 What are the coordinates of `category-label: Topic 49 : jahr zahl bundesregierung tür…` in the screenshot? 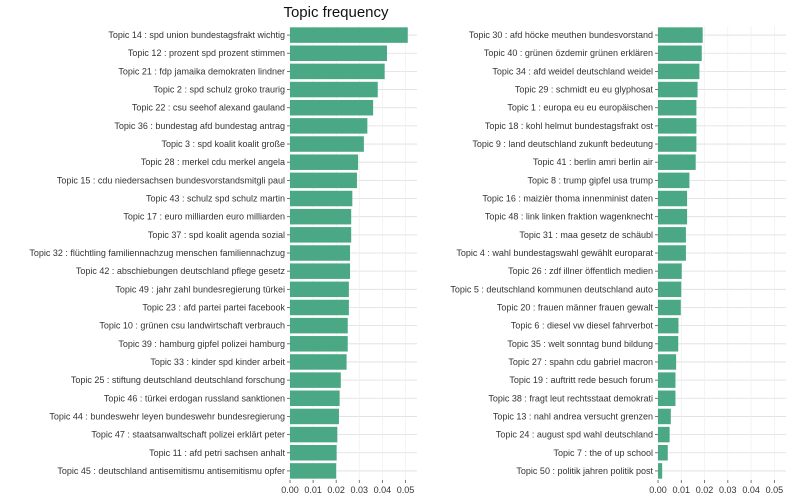 It's located at (200, 289).